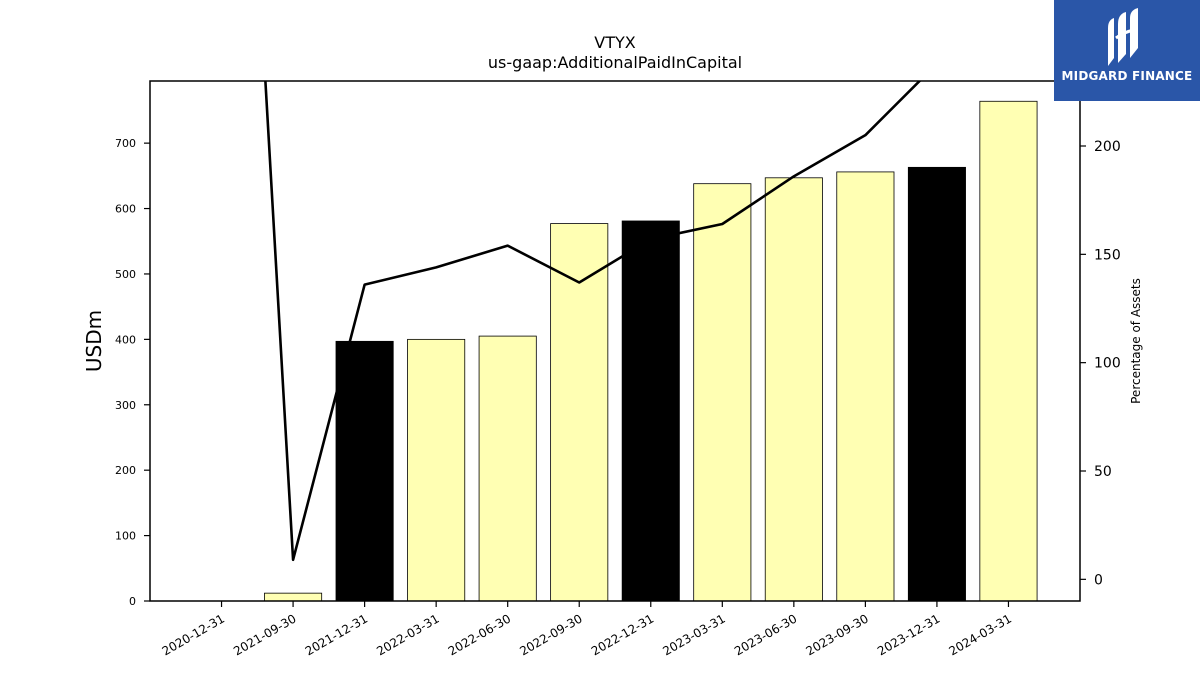 The height and width of the screenshot is (675, 1200). What do you see at coordinates (1098, 580) in the screenshot?
I see `y2-tick-label: 0` at bounding box center [1098, 580].